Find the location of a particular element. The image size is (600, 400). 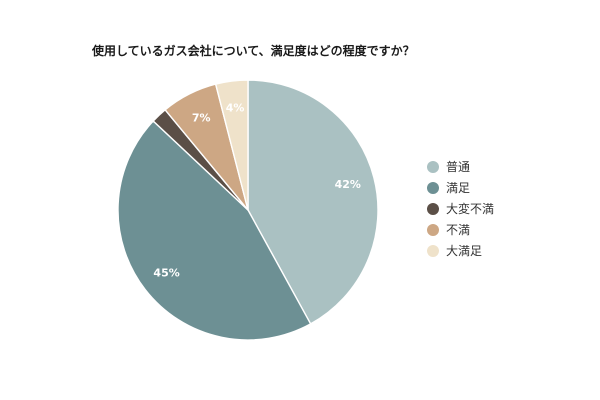

legend-item-2: 大変不満 is located at coordinates (460, 208).